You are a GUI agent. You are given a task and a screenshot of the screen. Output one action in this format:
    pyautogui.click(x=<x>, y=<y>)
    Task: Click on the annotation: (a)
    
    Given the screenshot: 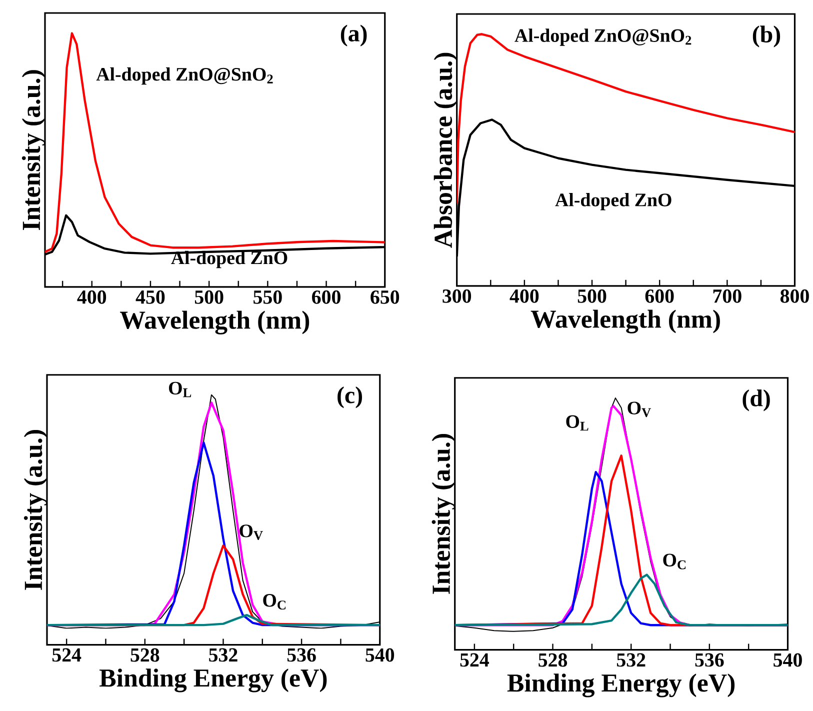 What is the action you would take?
    pyautogui.click(x=353, y=35)
    